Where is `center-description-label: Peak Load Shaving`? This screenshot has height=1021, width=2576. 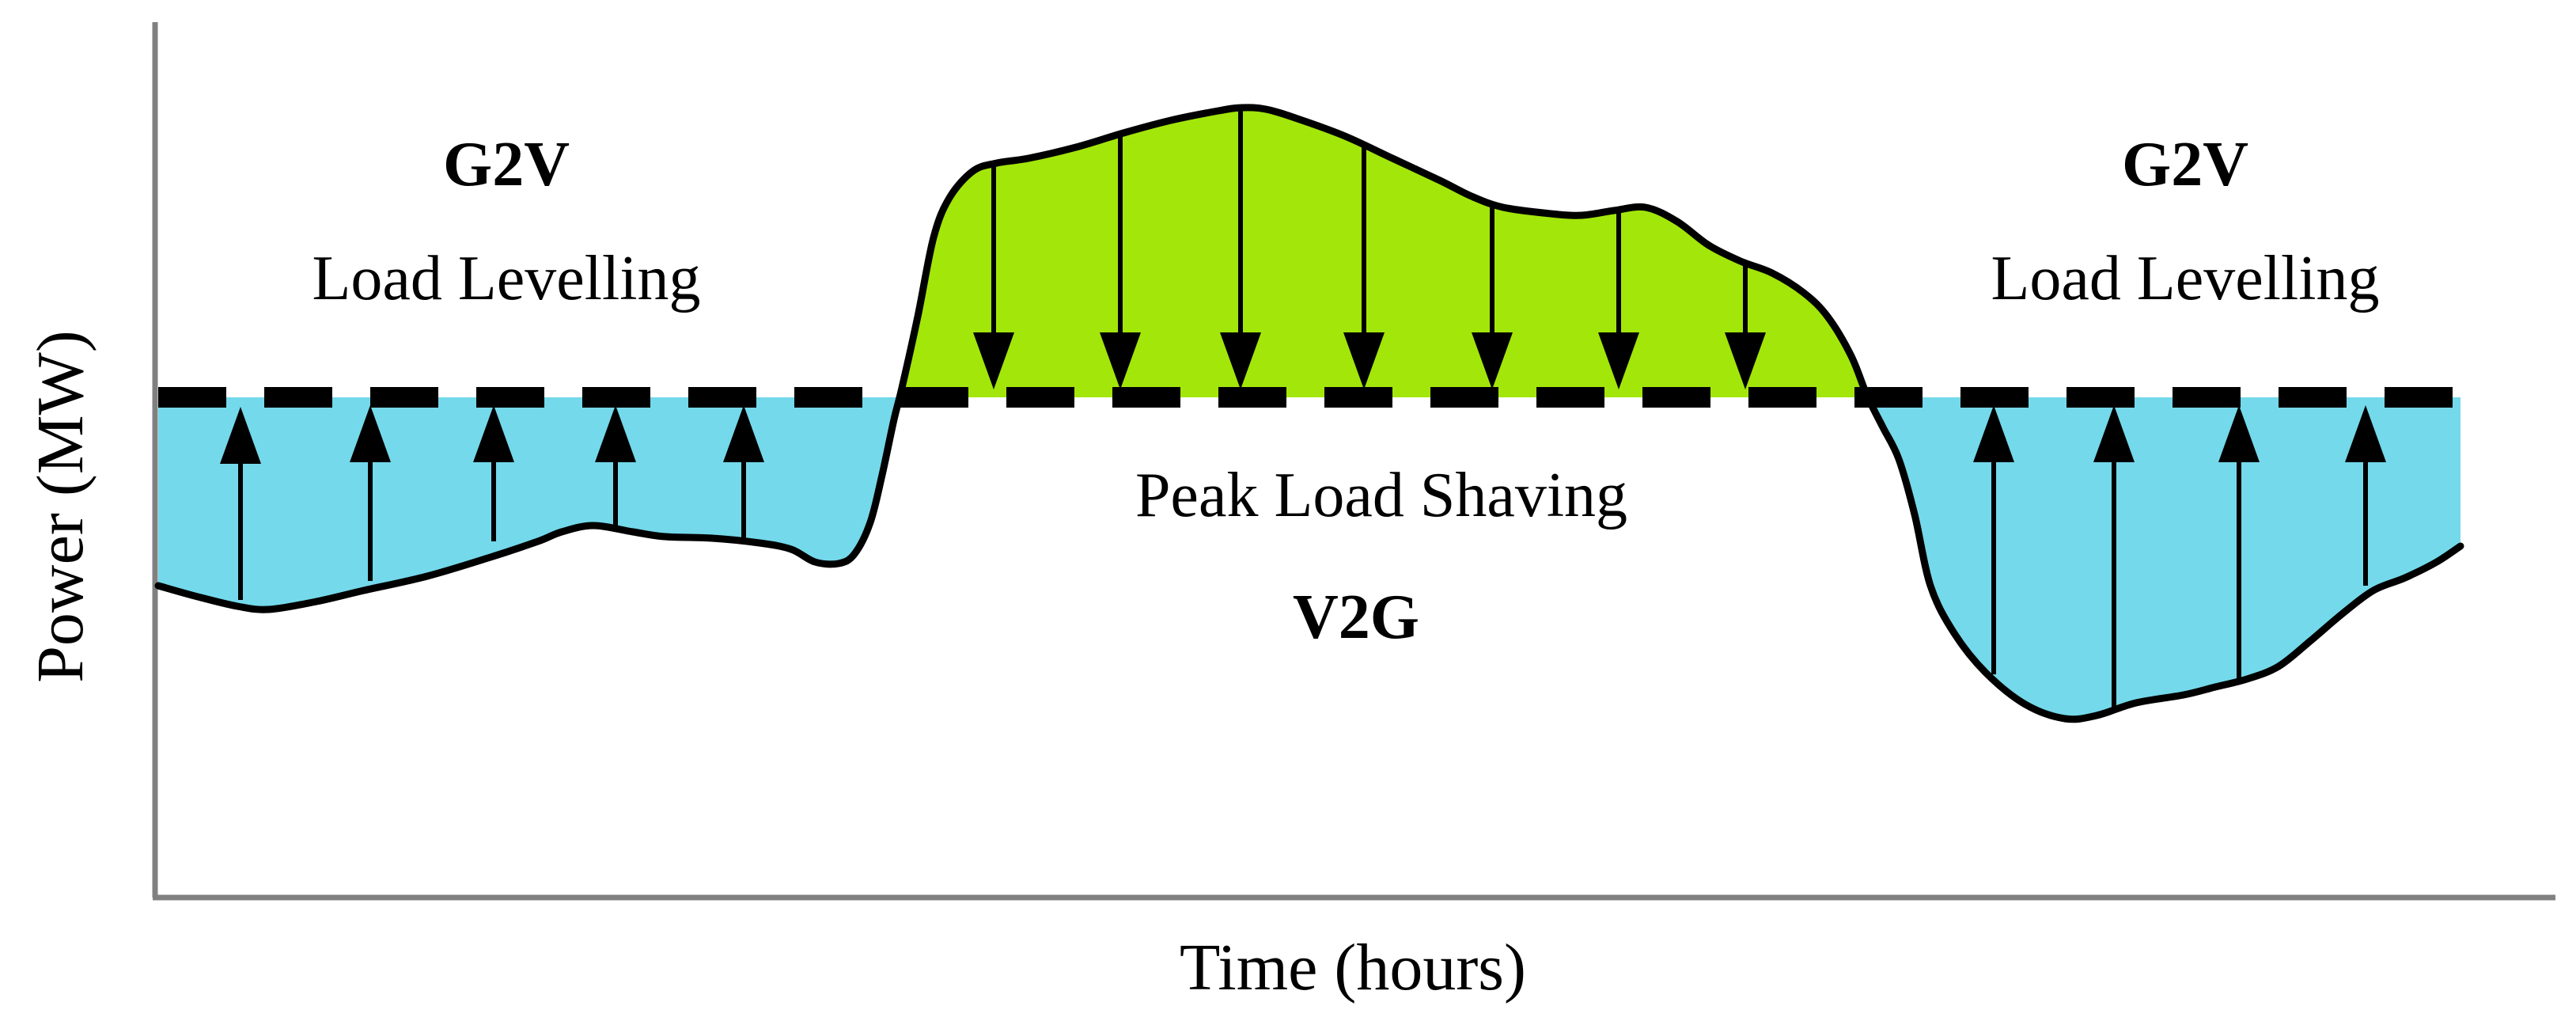 center-description-label: Peak Load Shaving is located at coordinates (1381, 495).